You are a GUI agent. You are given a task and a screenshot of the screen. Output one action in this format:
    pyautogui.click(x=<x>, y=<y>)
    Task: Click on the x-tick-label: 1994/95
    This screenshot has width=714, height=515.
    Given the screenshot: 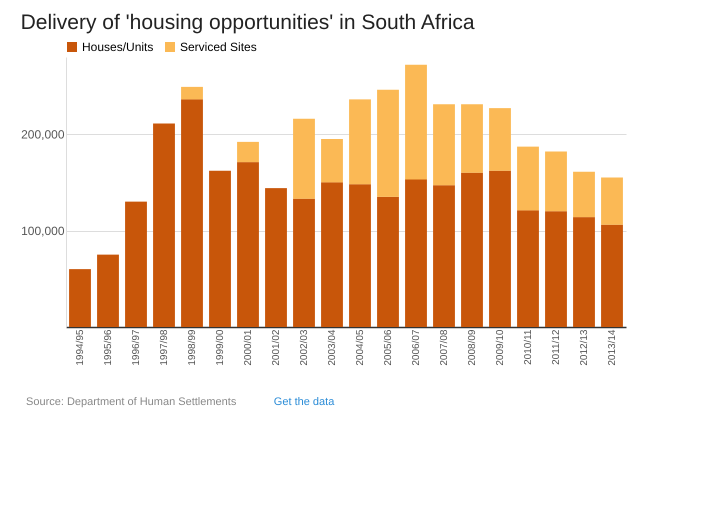 What is the action you would take?
    pyautogui.click(x=80, y=347)
    